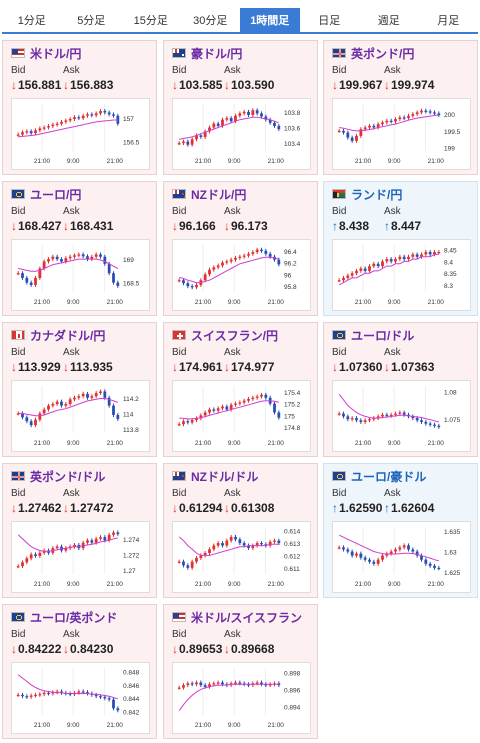 This screenshot has height=743, width=480. Describe the element at coordinates (225, 476) in the screenshot. I see `pair-name-link: NZドル/ドル` at that location.